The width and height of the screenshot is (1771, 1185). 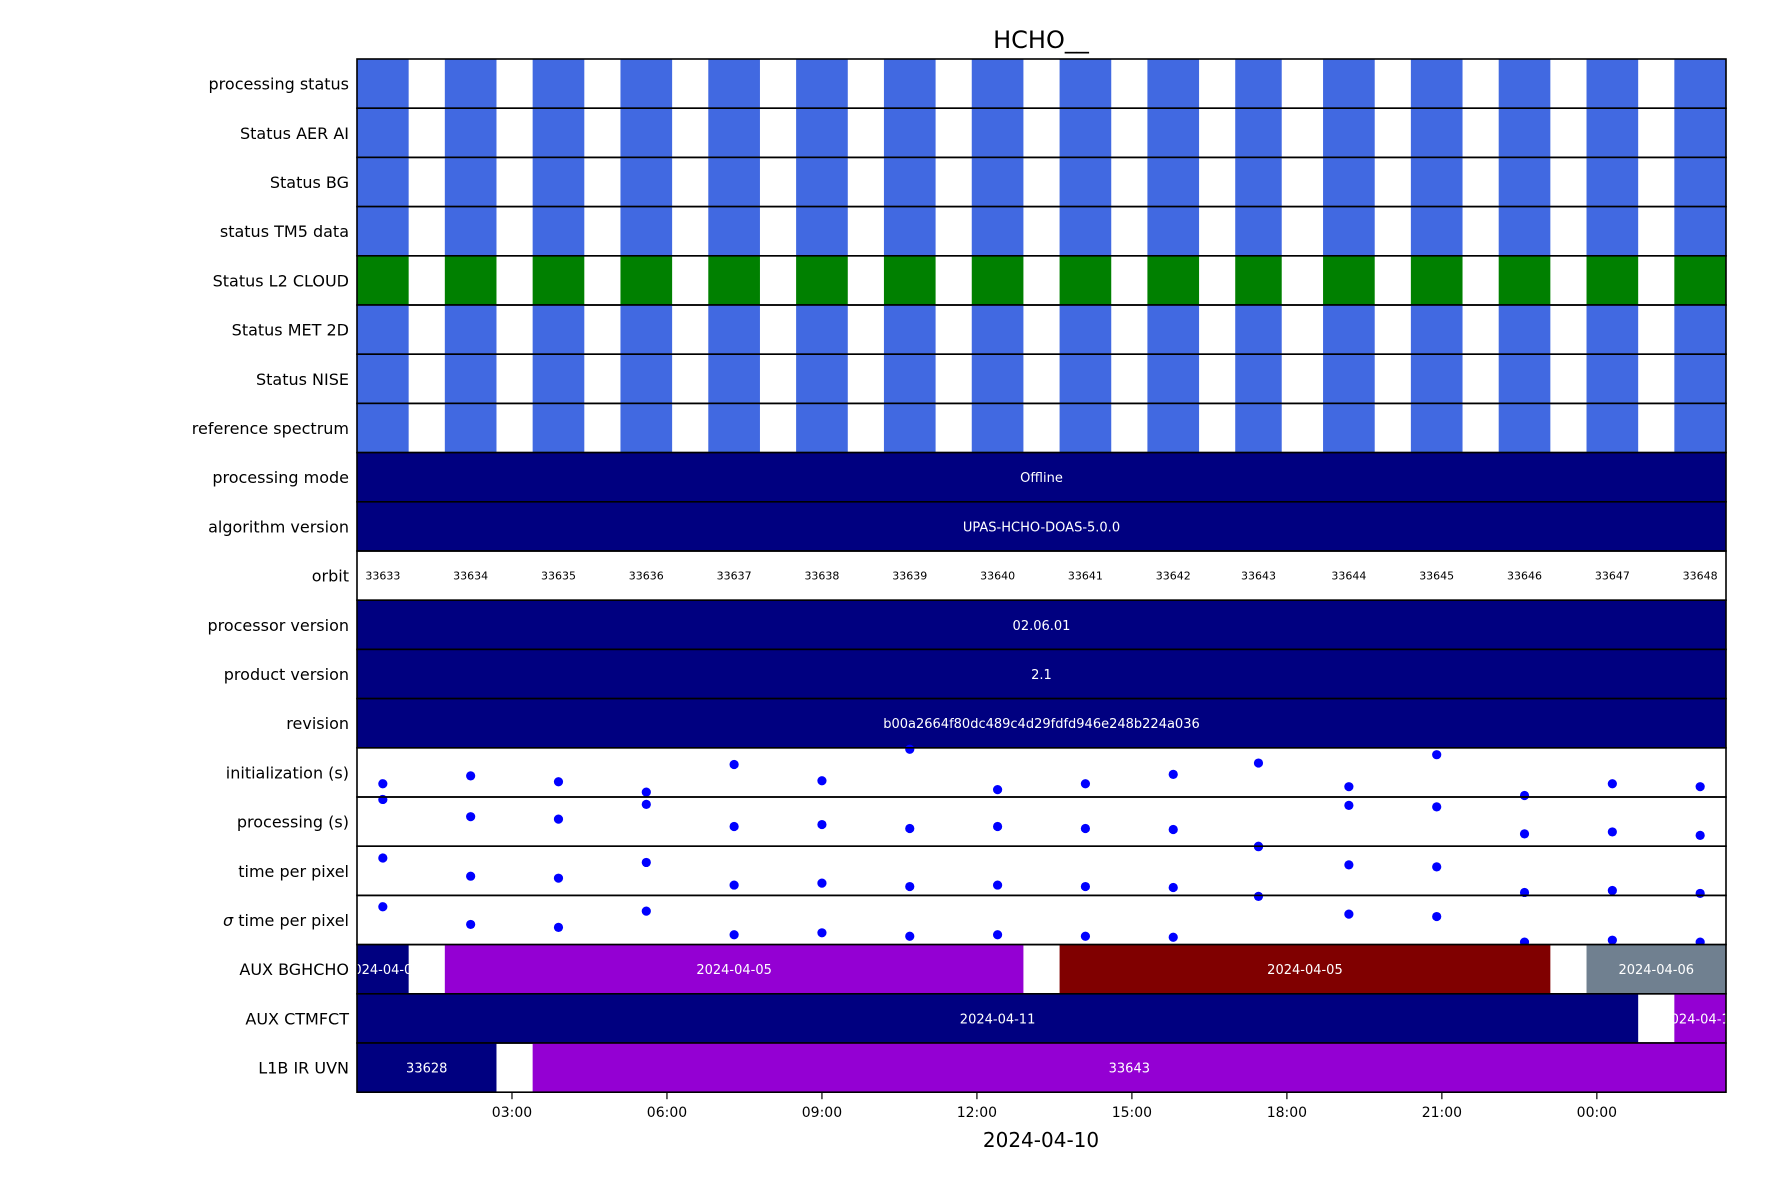 What do you see at coordinates (997, 576) in the screenshot?
I see `orbit-number: 33640` at bounding box center [997, 576].